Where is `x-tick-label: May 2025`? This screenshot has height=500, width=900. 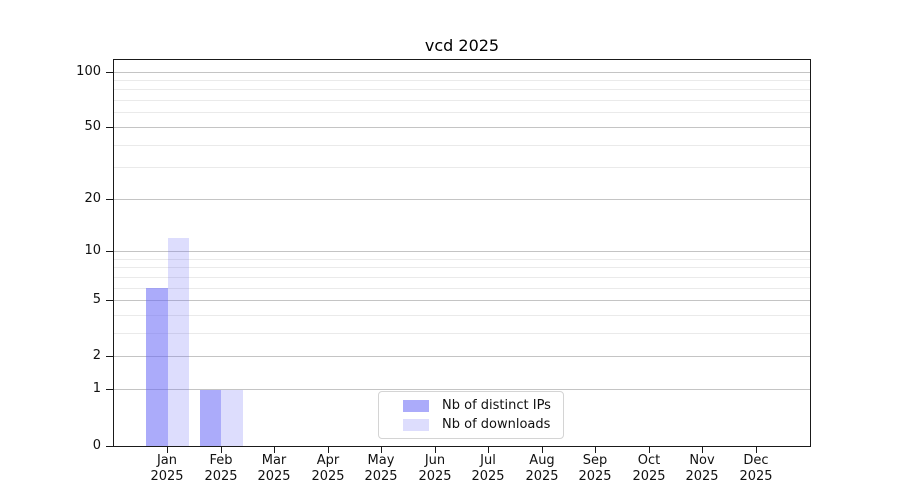
x-tick-label: May 2025 is located at coordinates (381, 469).